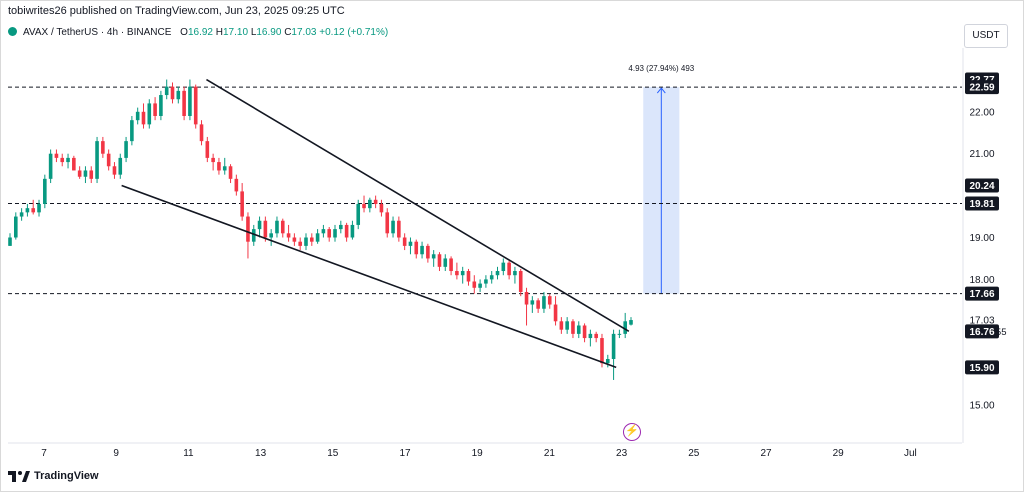 This screenshot has height=492, width=1024. Describe the element at coordinates (632, 432) in the screenshot. I see `lightning-event-icon: ⚡` at that location.